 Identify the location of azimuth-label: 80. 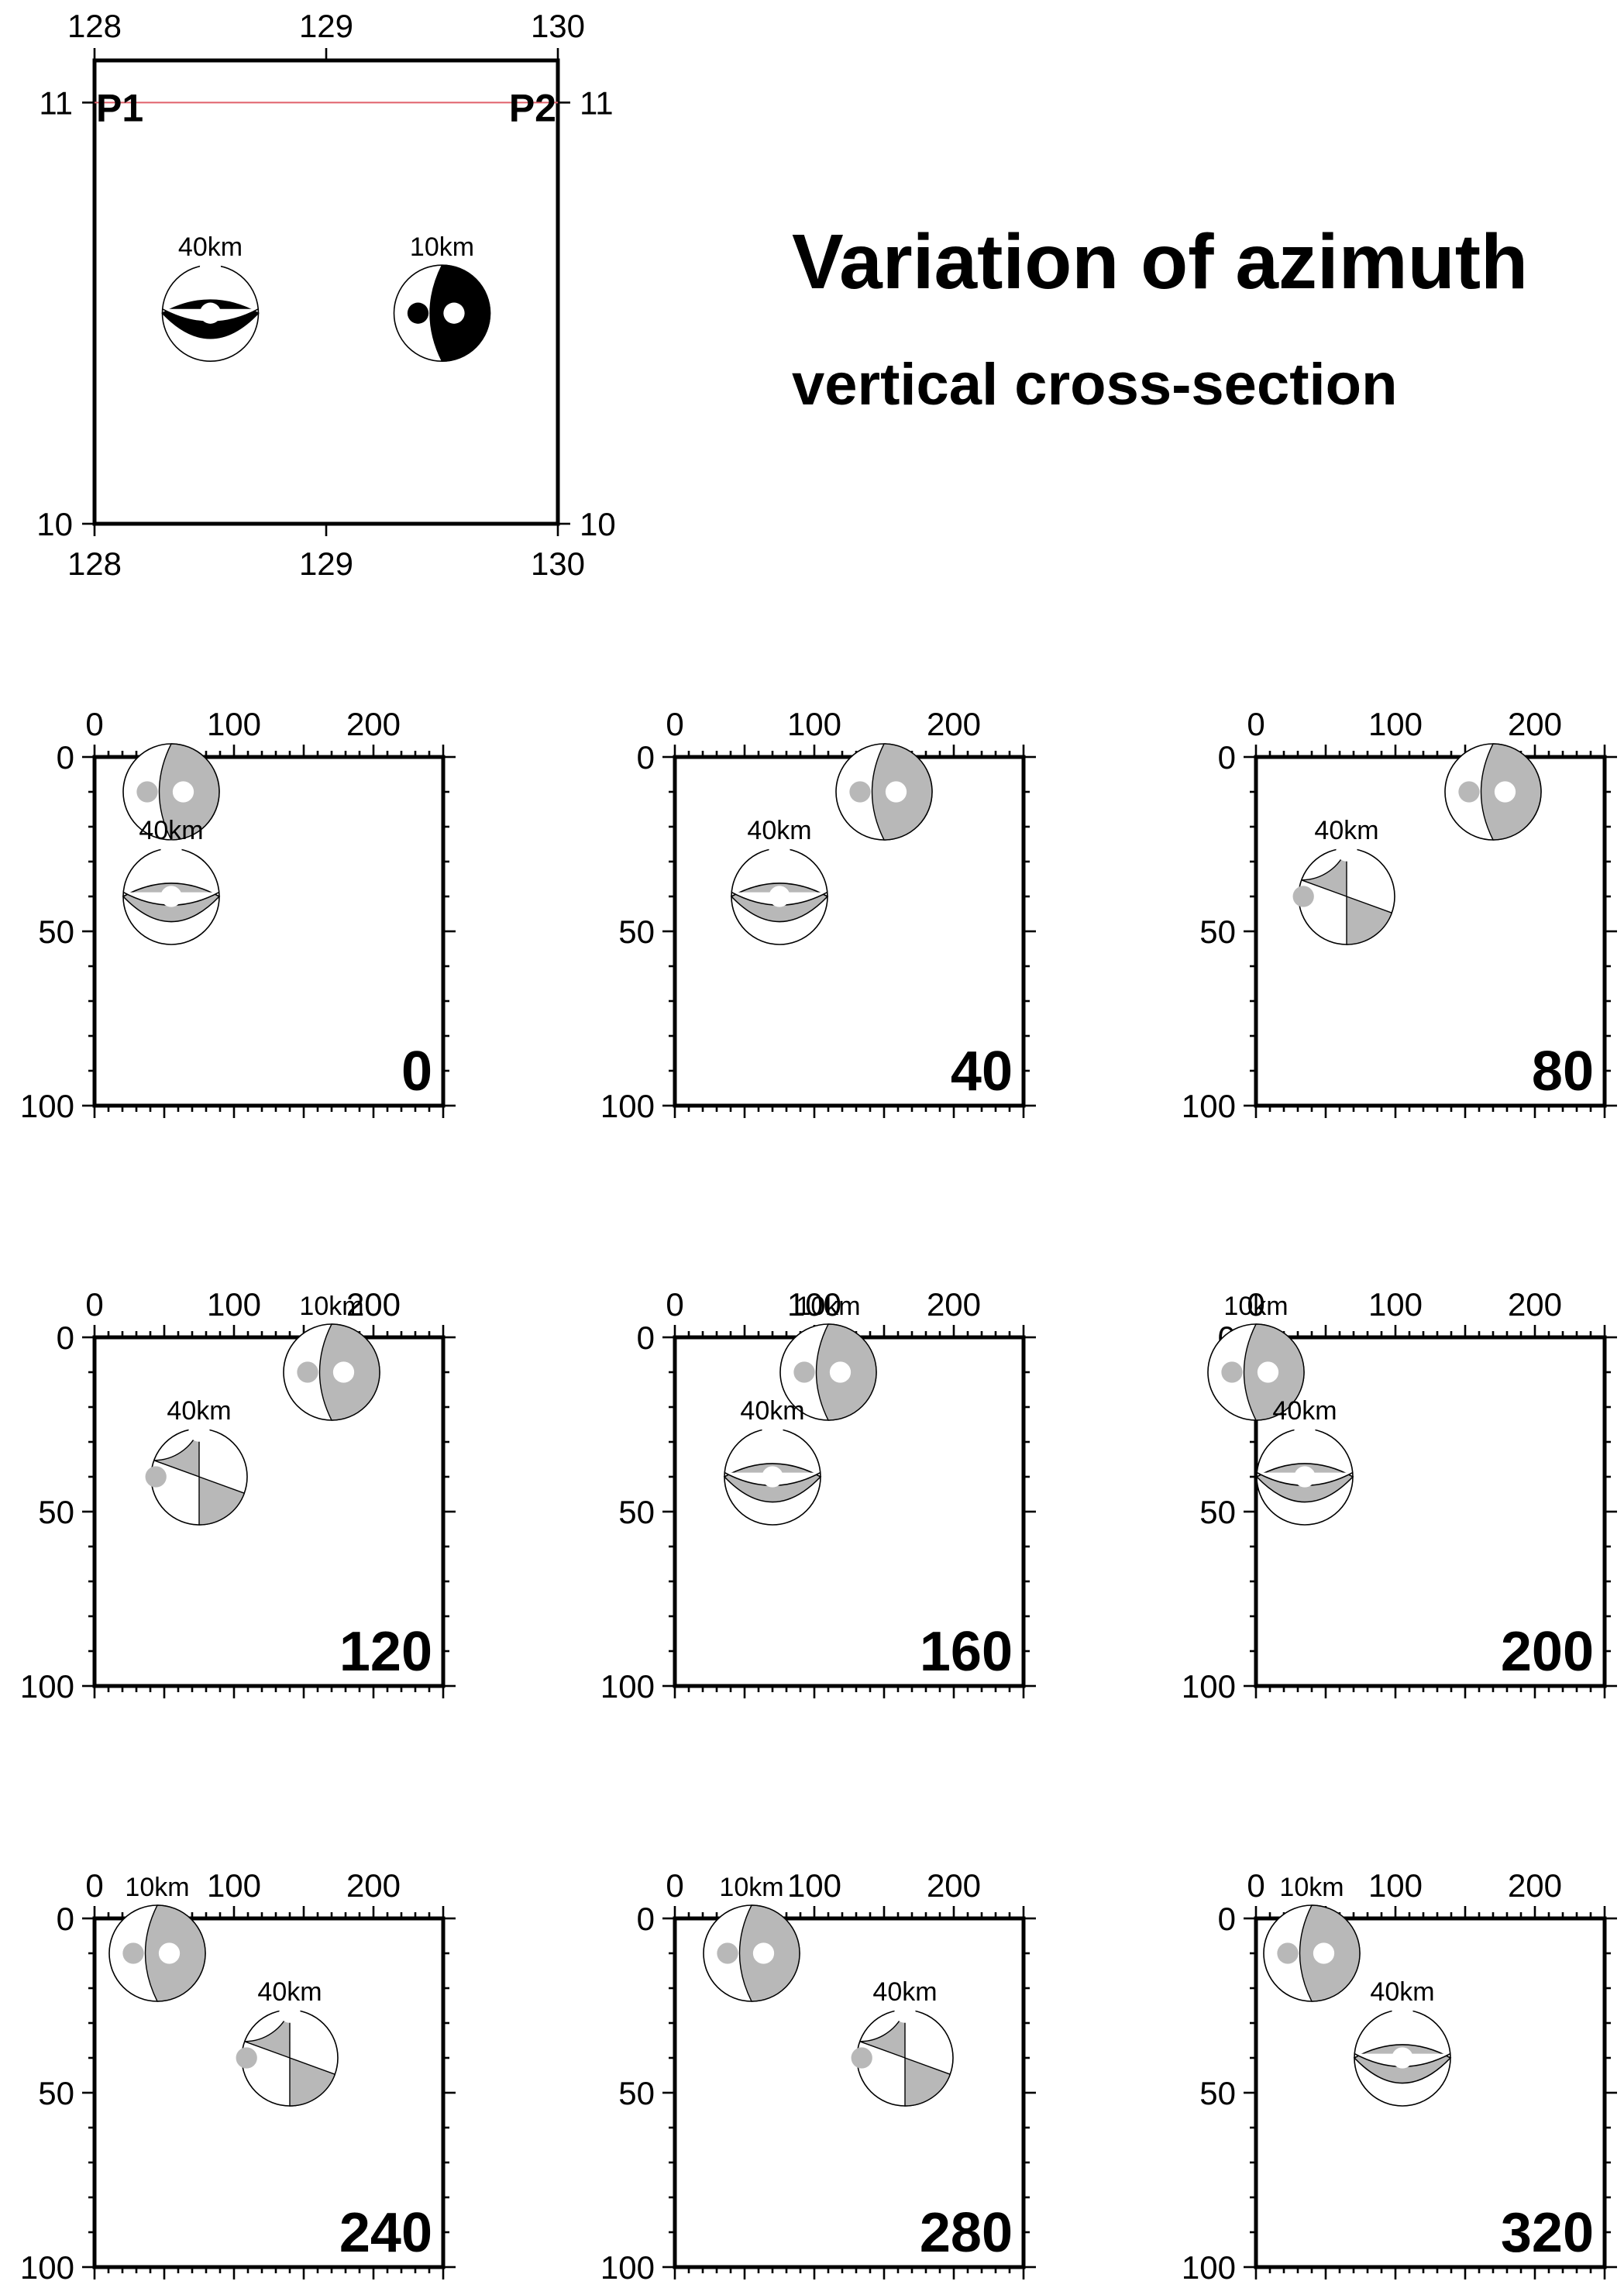
(1563, 1072).